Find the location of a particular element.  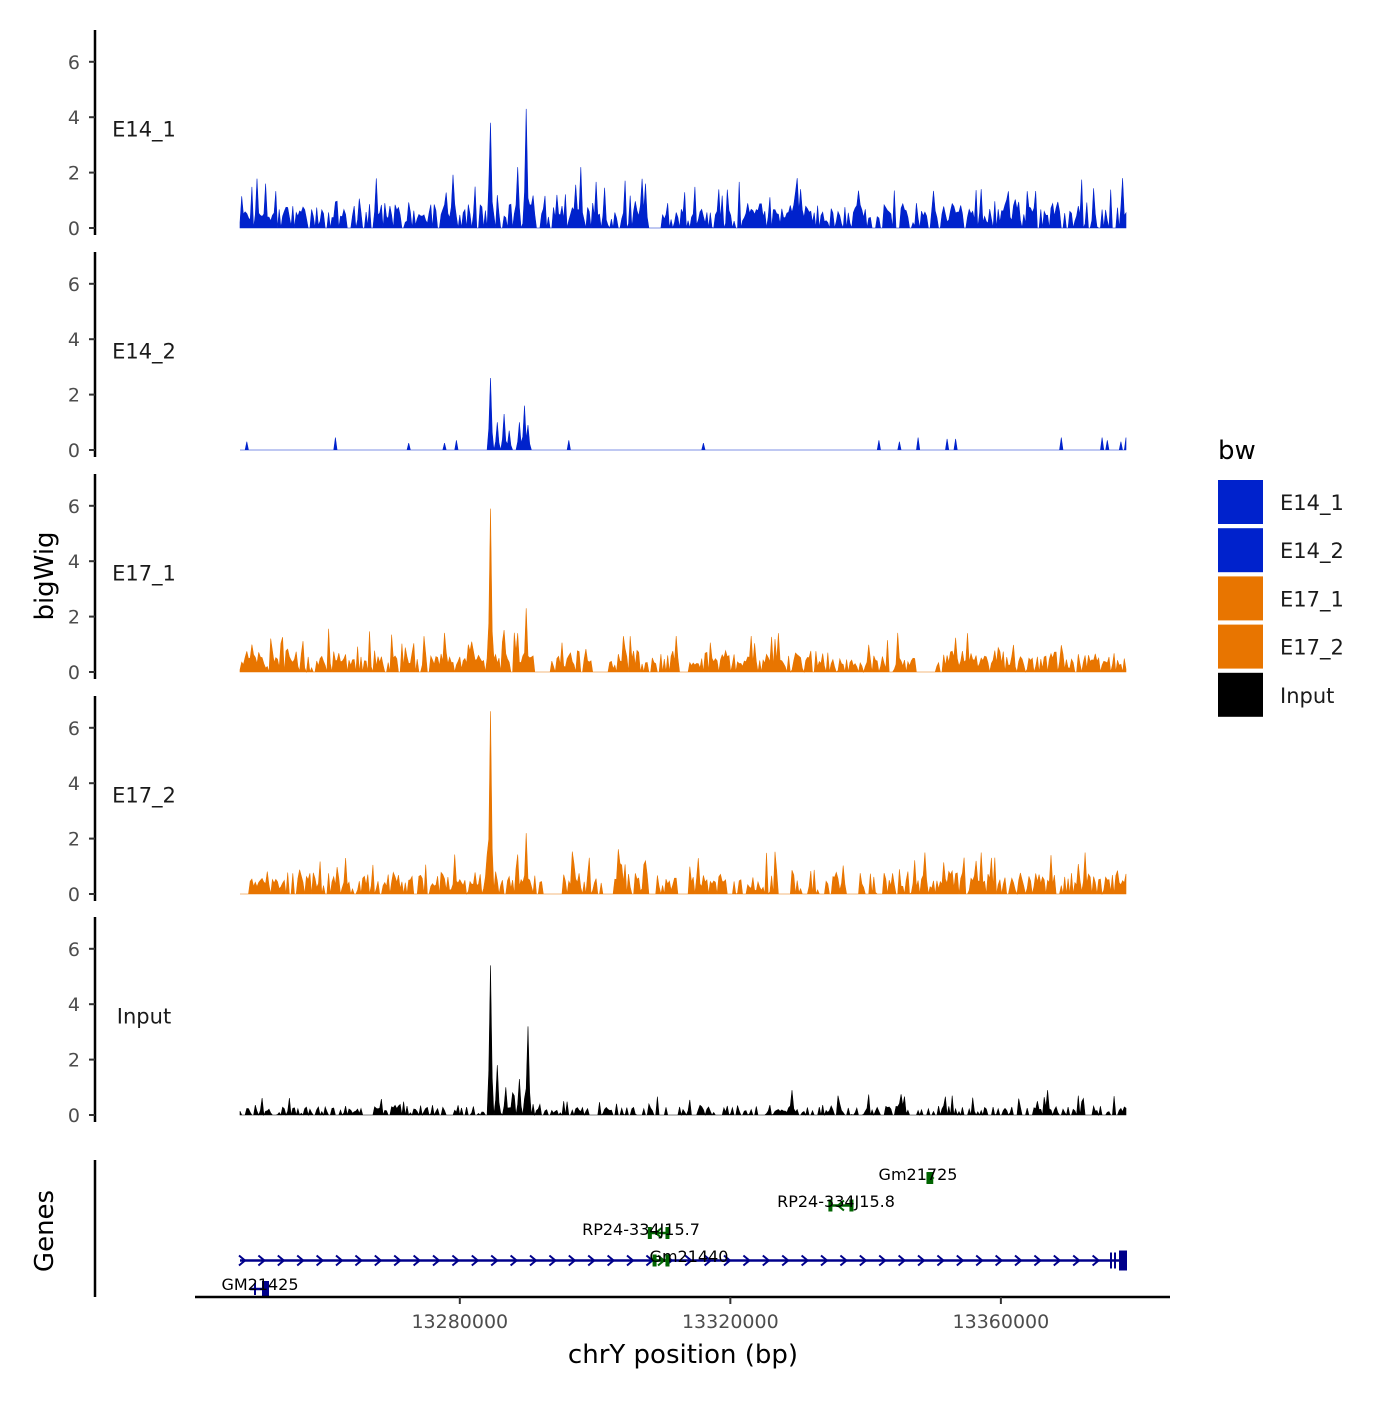

gene-label: Gm21725 is located at coordinates (918, 1174).